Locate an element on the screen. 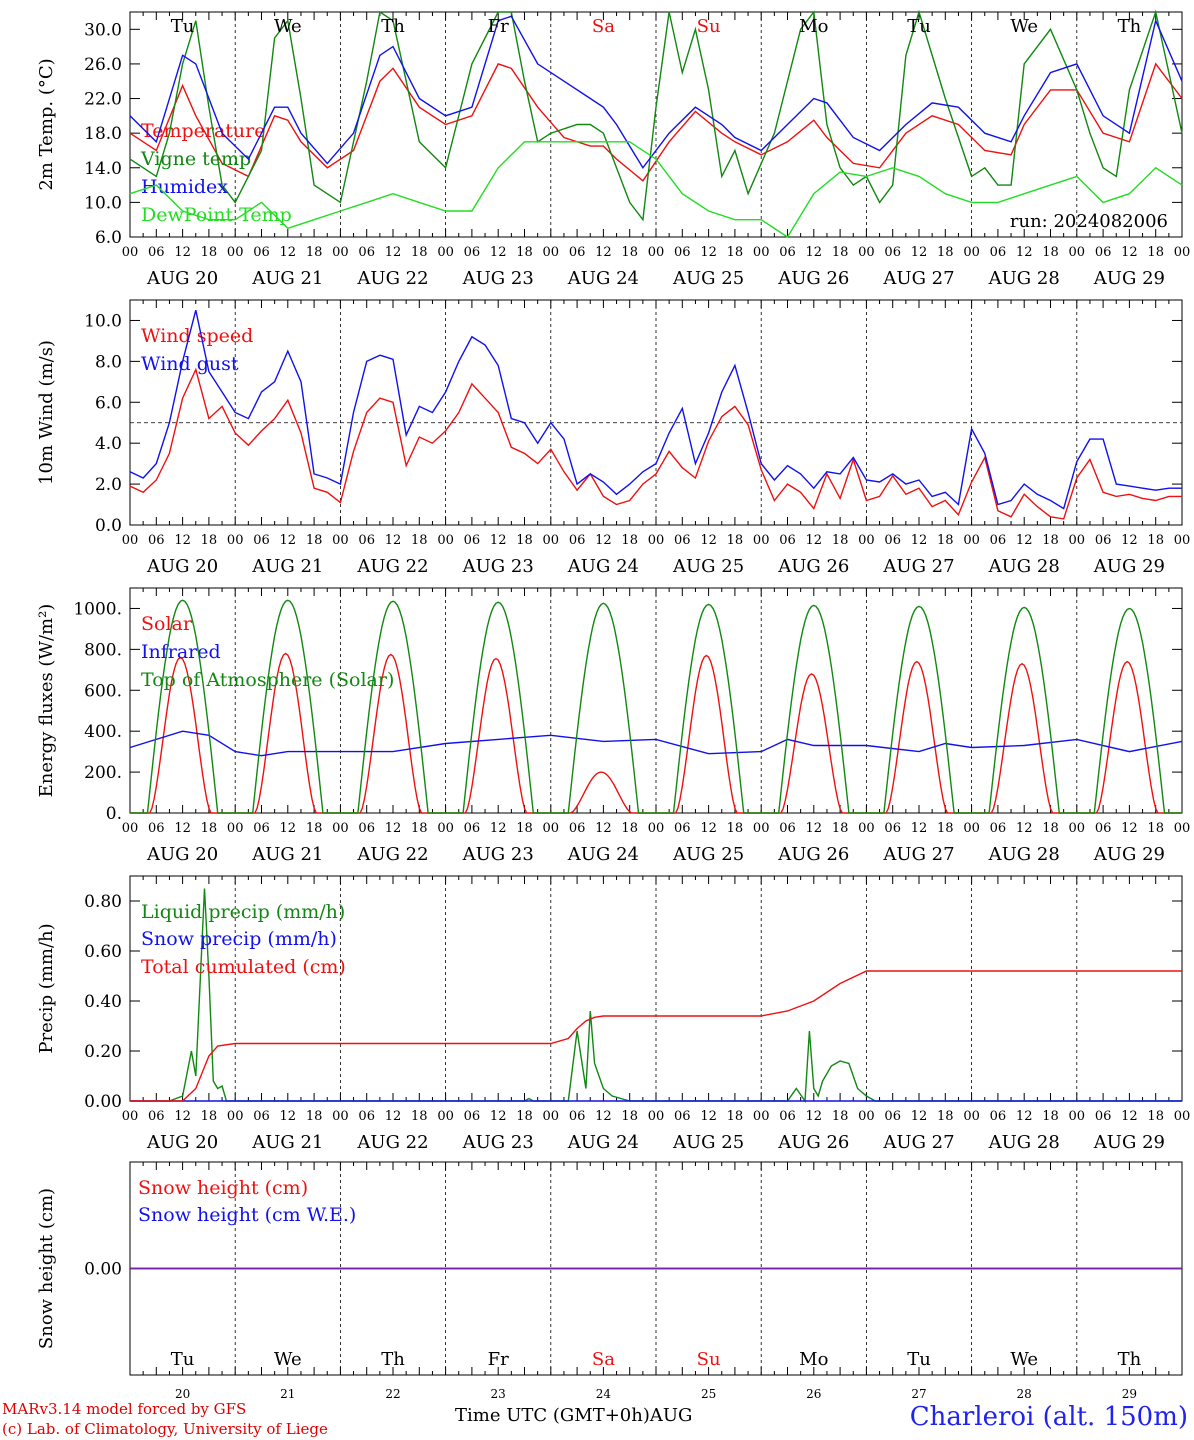 The width and height of the screenshot is (1194, 1440). y-tick-label: 400. is located at coordinates (103, 732).